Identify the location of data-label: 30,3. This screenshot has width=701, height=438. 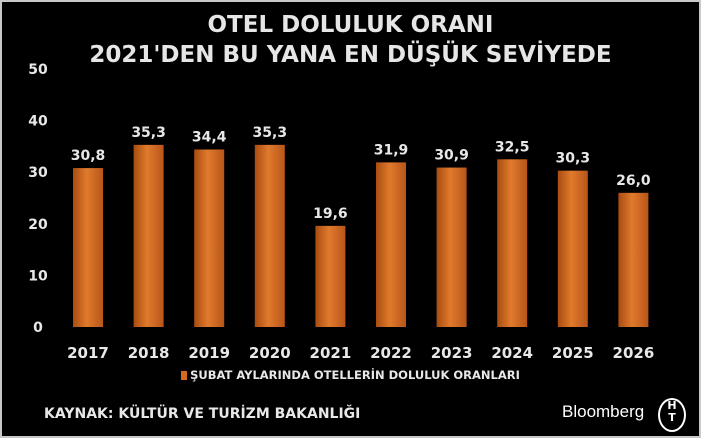
(573, 159).